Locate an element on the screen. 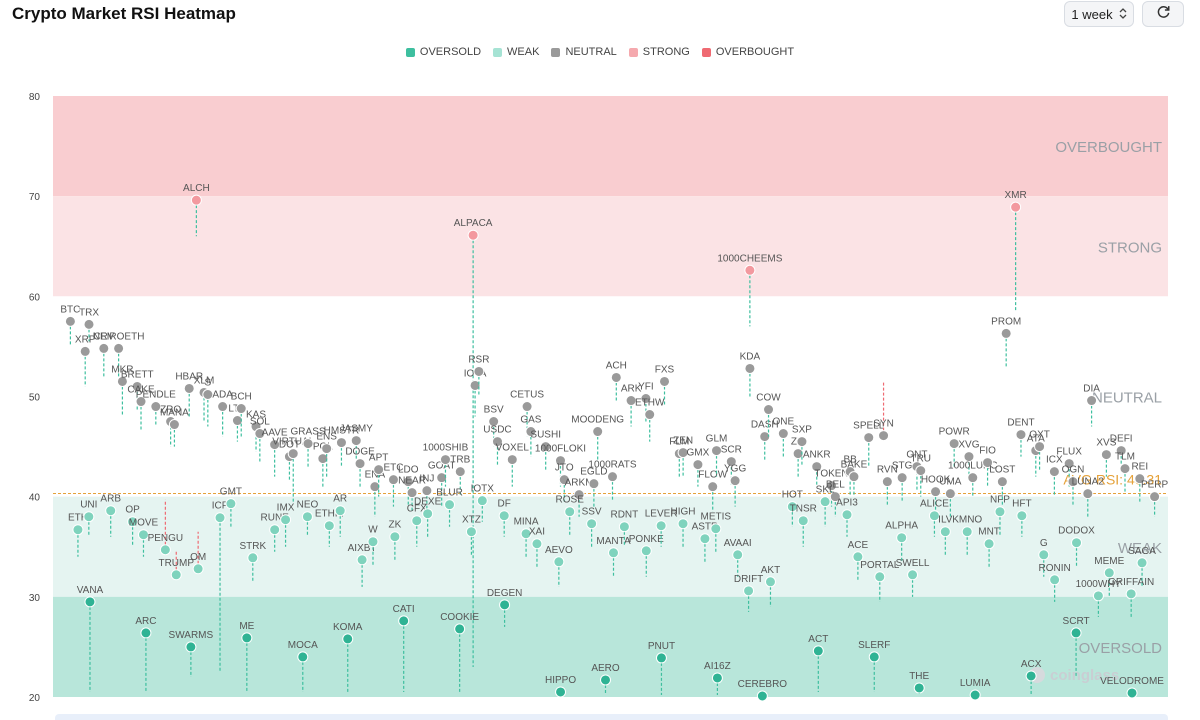 Image resolution: width=1200 pixels, height=720 pixels. legend-item-strong: STRONG is located at coordinates (659, 52).